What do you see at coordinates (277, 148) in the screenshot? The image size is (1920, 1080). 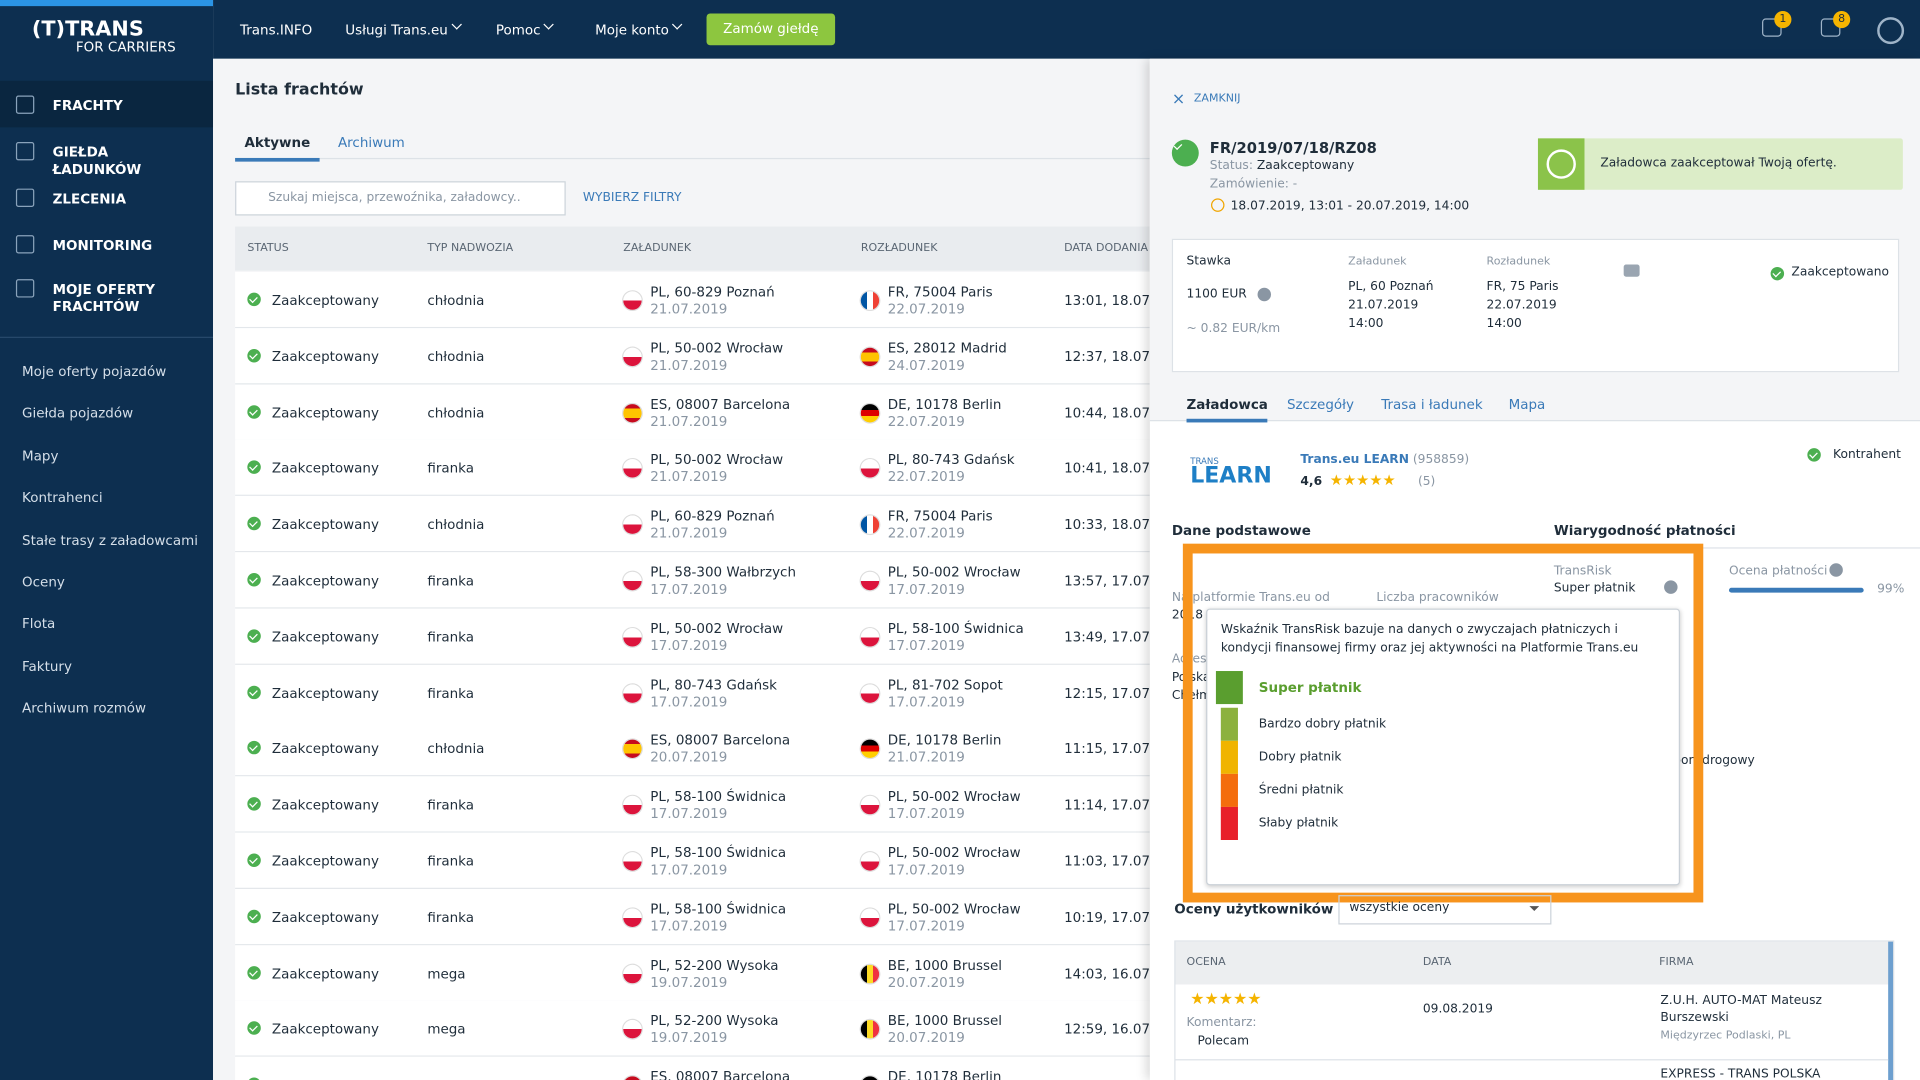 I see `tab: Aktywne` at bounding box center [277, 148].